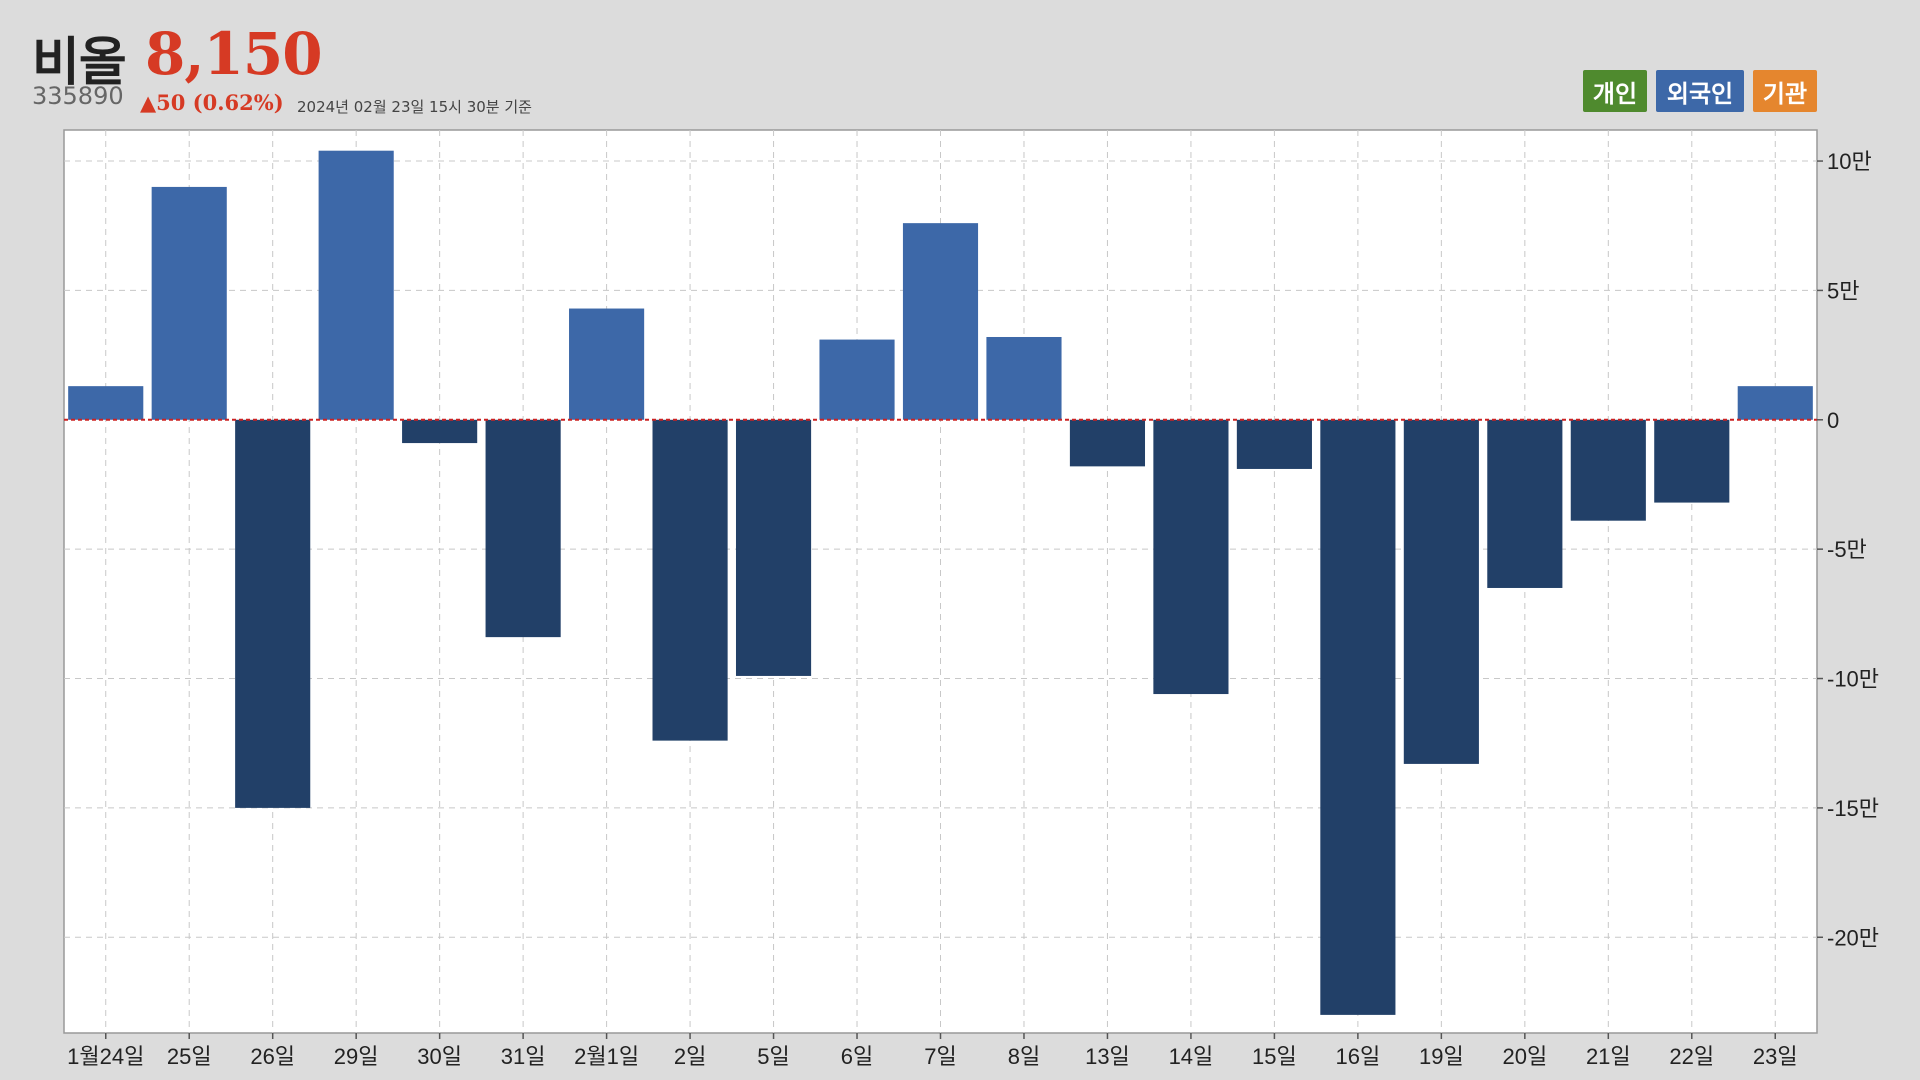 The image size is (1920, 1080). I want to click on x-tick-label: 30일, so click(439, 1056).